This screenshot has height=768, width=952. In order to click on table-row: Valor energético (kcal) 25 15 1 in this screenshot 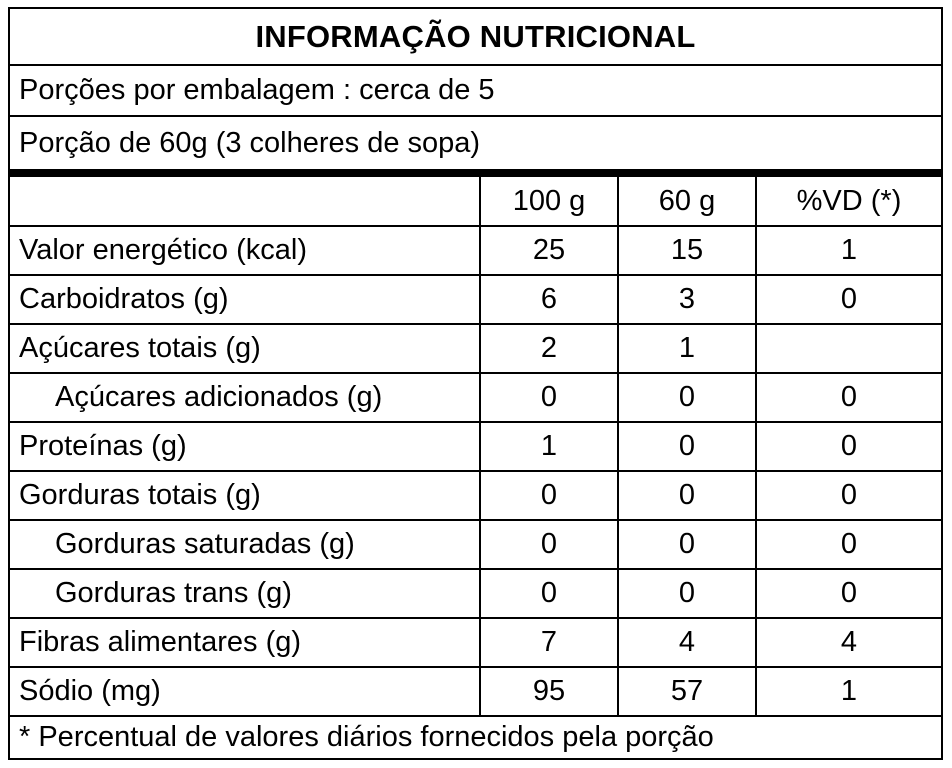, I will do `click(475, 251)`.